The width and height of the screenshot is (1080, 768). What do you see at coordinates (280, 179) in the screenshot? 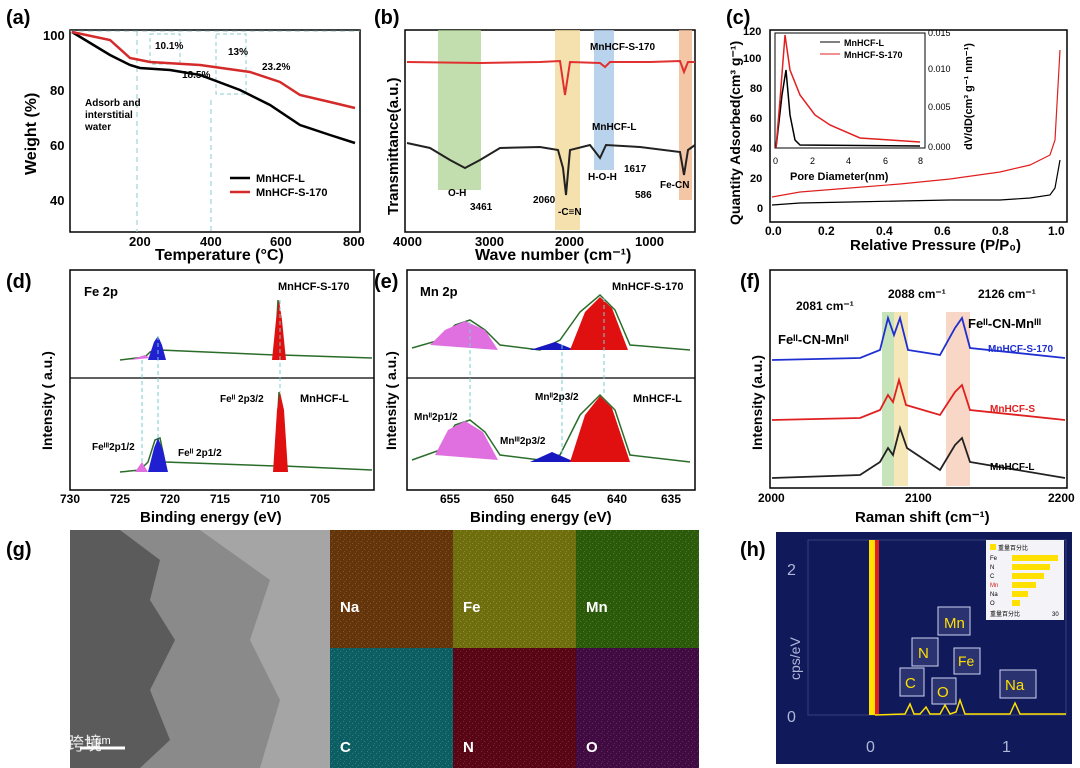
I see `legend-entry: MnHCF-L` at bounding box center [280, 179].